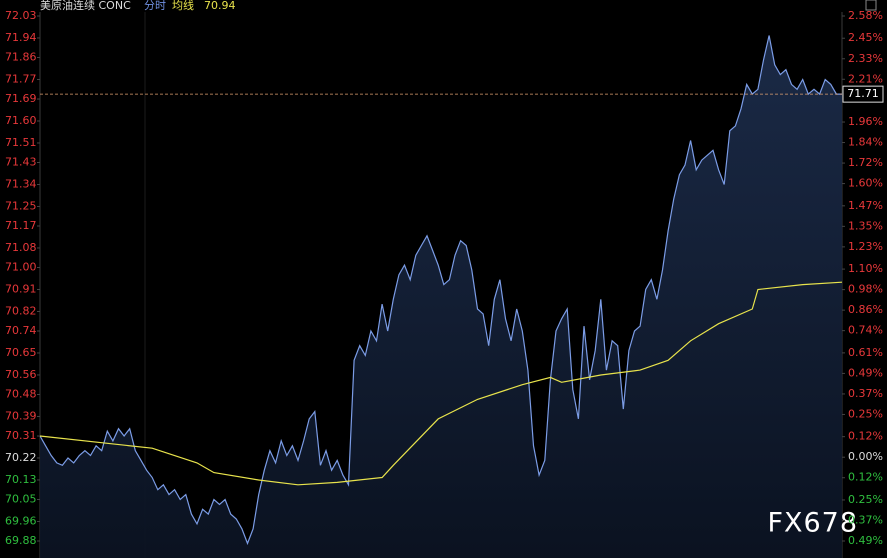 This screenshot has height=558, width=887. I want to click on y2-tick-label: 2.45%, so click(865, 37).